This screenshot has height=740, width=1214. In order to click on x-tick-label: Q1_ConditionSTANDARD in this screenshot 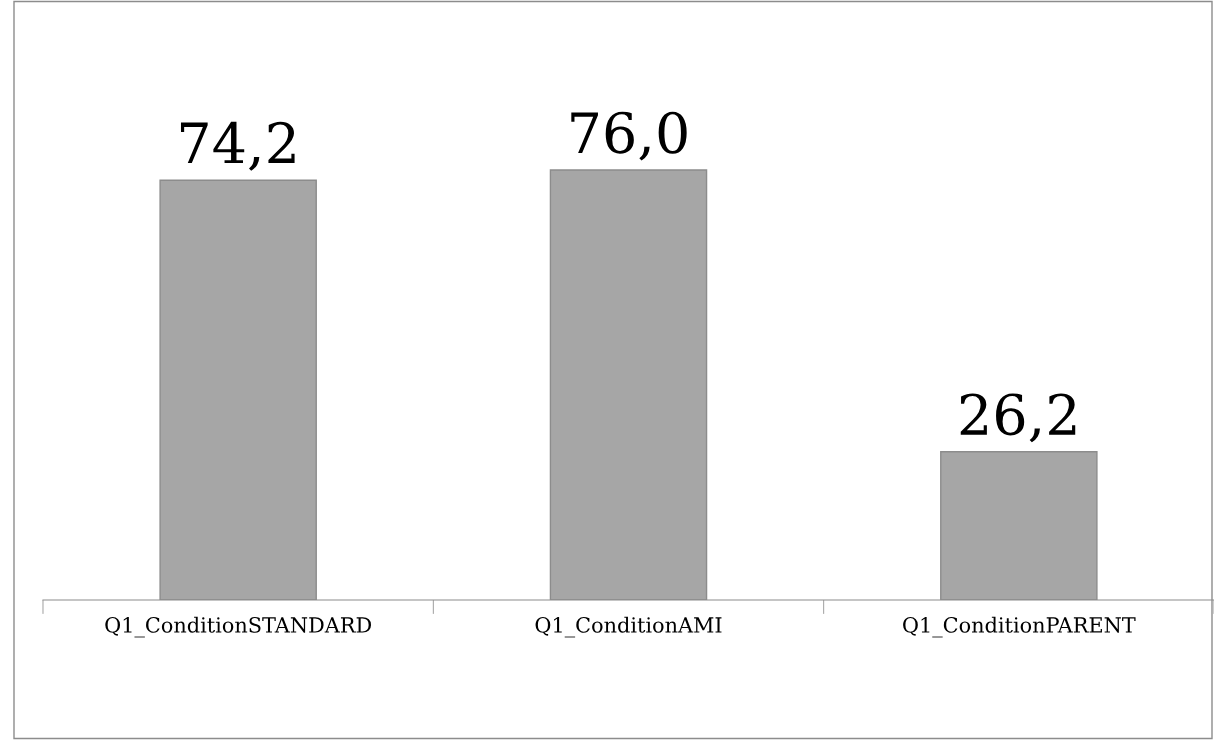, I will do `click(238, 627)`.